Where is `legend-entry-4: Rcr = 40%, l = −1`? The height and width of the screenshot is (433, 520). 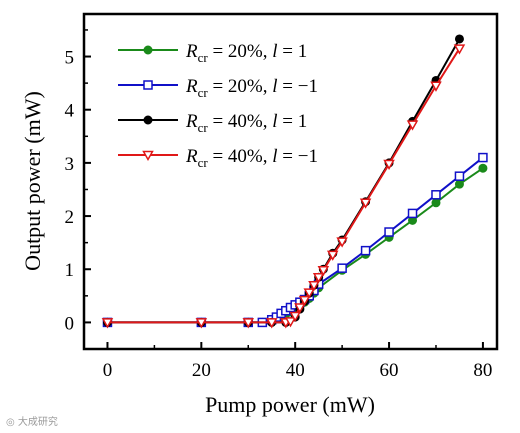 legend-entry-4: Rcr = 40%, l = −1 is located at coordinates (218, 158).